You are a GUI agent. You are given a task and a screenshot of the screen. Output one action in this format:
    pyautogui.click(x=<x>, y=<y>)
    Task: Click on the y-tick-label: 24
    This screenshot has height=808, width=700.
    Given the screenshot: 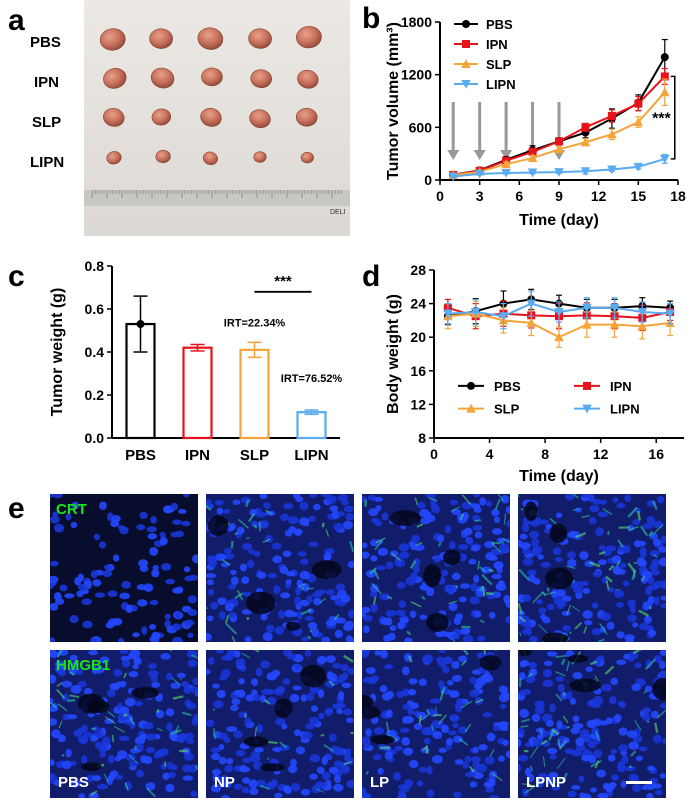 What is the action you would take?
    pyautogui.click(x=418, y=304)
    